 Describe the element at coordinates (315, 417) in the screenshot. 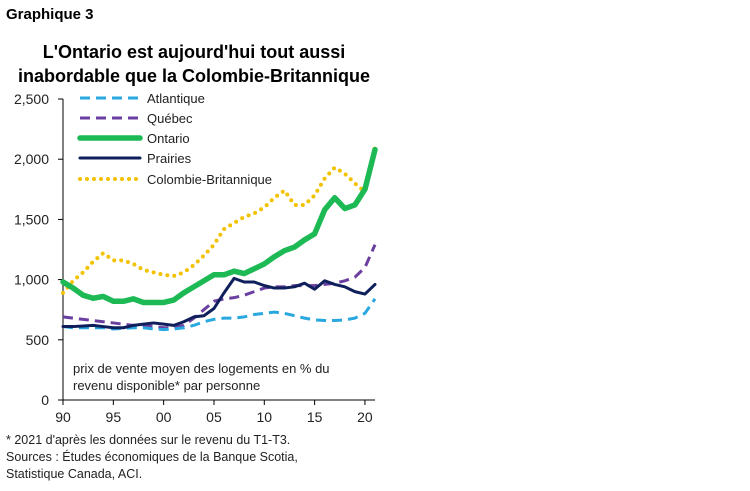

I see `x-tick-label: 15` at that location.